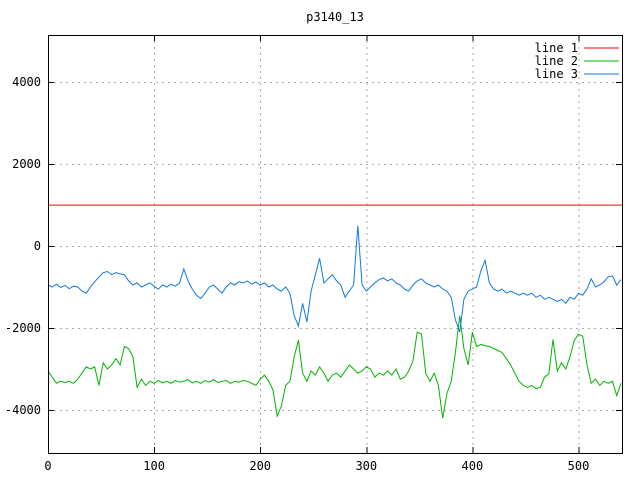 The height and width of the screenshot is (480, 640). I want to click on y-axis-tick-label: 2000, so click(26, 164).